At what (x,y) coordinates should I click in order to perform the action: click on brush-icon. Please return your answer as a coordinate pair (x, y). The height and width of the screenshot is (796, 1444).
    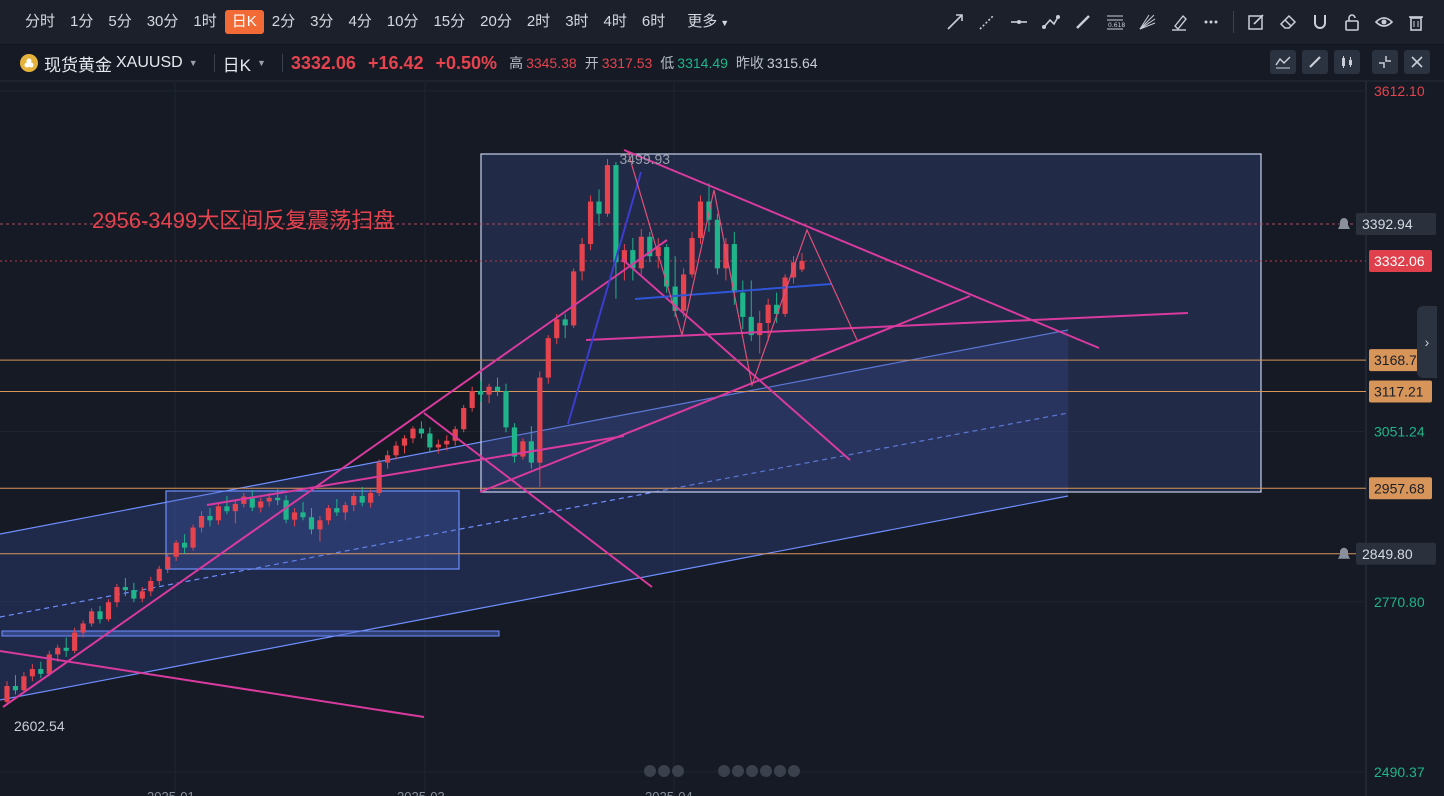
    Looking at the image, I should click on (1083, 22).